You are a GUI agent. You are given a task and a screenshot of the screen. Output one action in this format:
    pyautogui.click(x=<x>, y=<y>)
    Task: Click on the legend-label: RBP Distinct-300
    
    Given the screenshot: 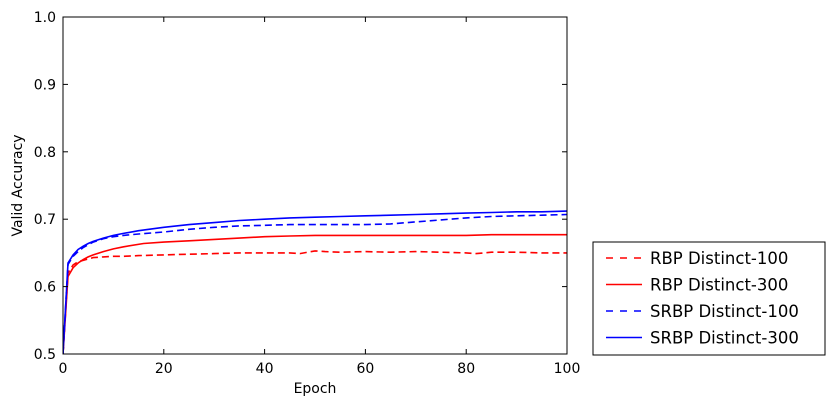 What is the action you would take?
    pyautogui.click(x=719, y=285)
    